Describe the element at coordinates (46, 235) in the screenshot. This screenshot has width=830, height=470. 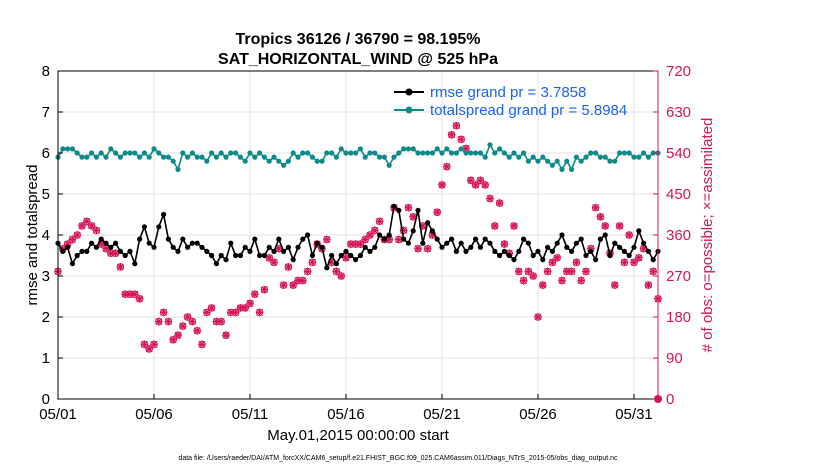
I see `y-tick-label: 4` at that location.